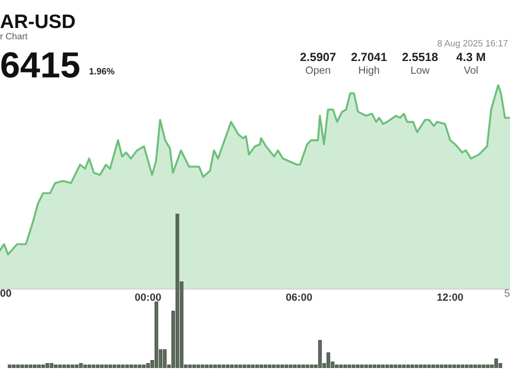 The image size is (510, 369). Describe the element at coordinates (471, 70) in the screenshot. I see `text: Vol` at that location.